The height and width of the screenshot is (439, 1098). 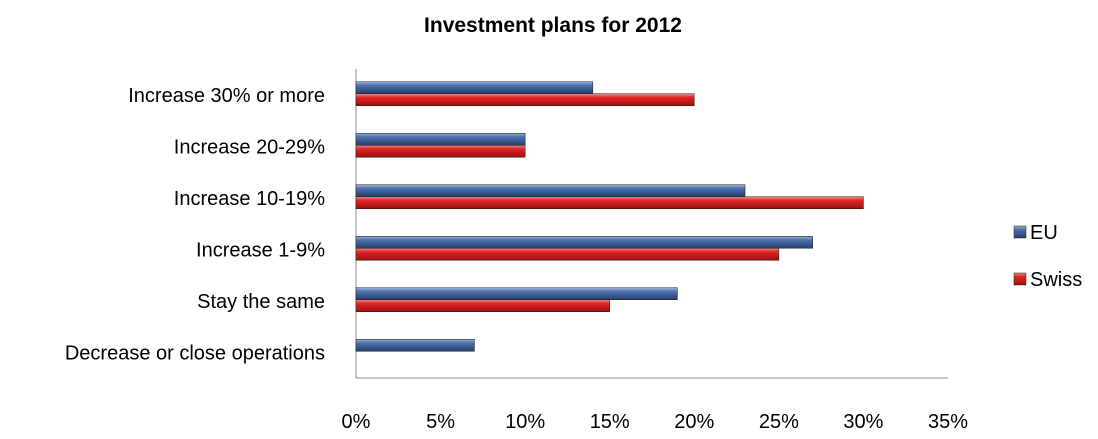 What do you see at coordinates (356, 422) in the screenshot?
I see `x-tick-label: 0%` at bounding box center [356, 422].